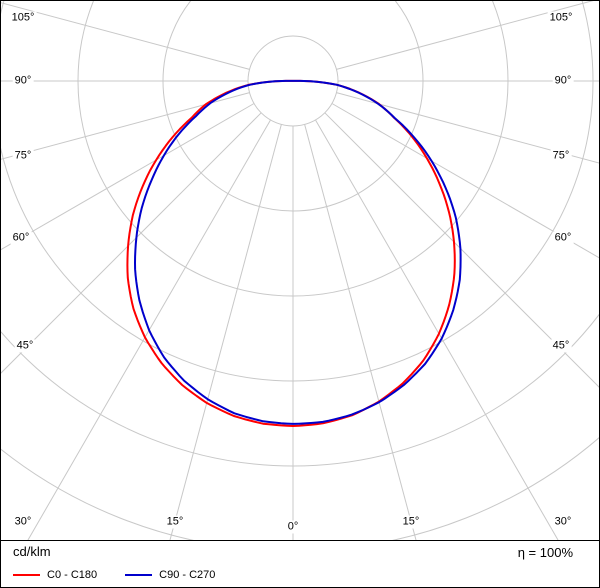 This screenshot has height=588, width=600. Describe the element at coordinates (139, 575) in the screenshot. I see `legend-swatch-c90-c270` at that location.